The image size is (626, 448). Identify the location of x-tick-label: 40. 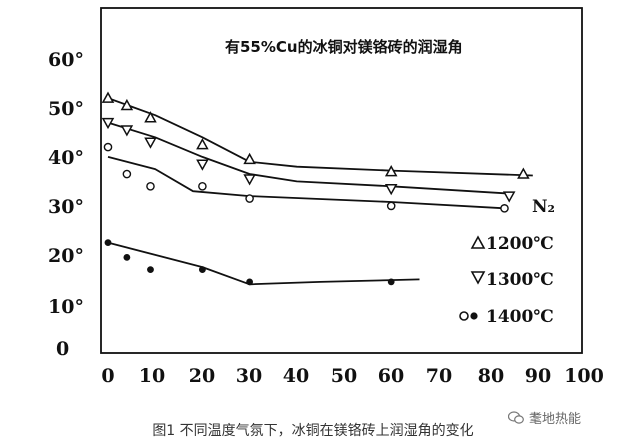
(296, 376).